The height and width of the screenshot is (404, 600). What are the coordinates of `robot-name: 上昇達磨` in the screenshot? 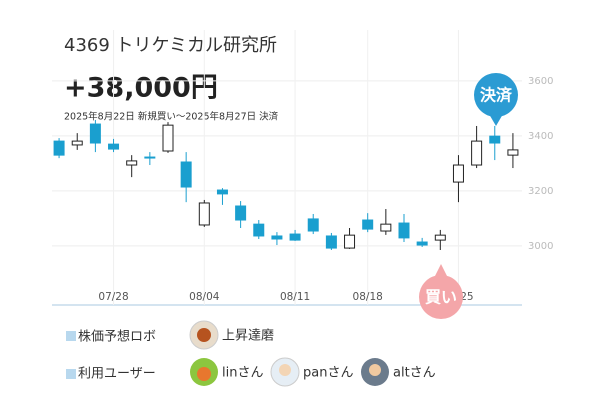 It's located at (248, 336).